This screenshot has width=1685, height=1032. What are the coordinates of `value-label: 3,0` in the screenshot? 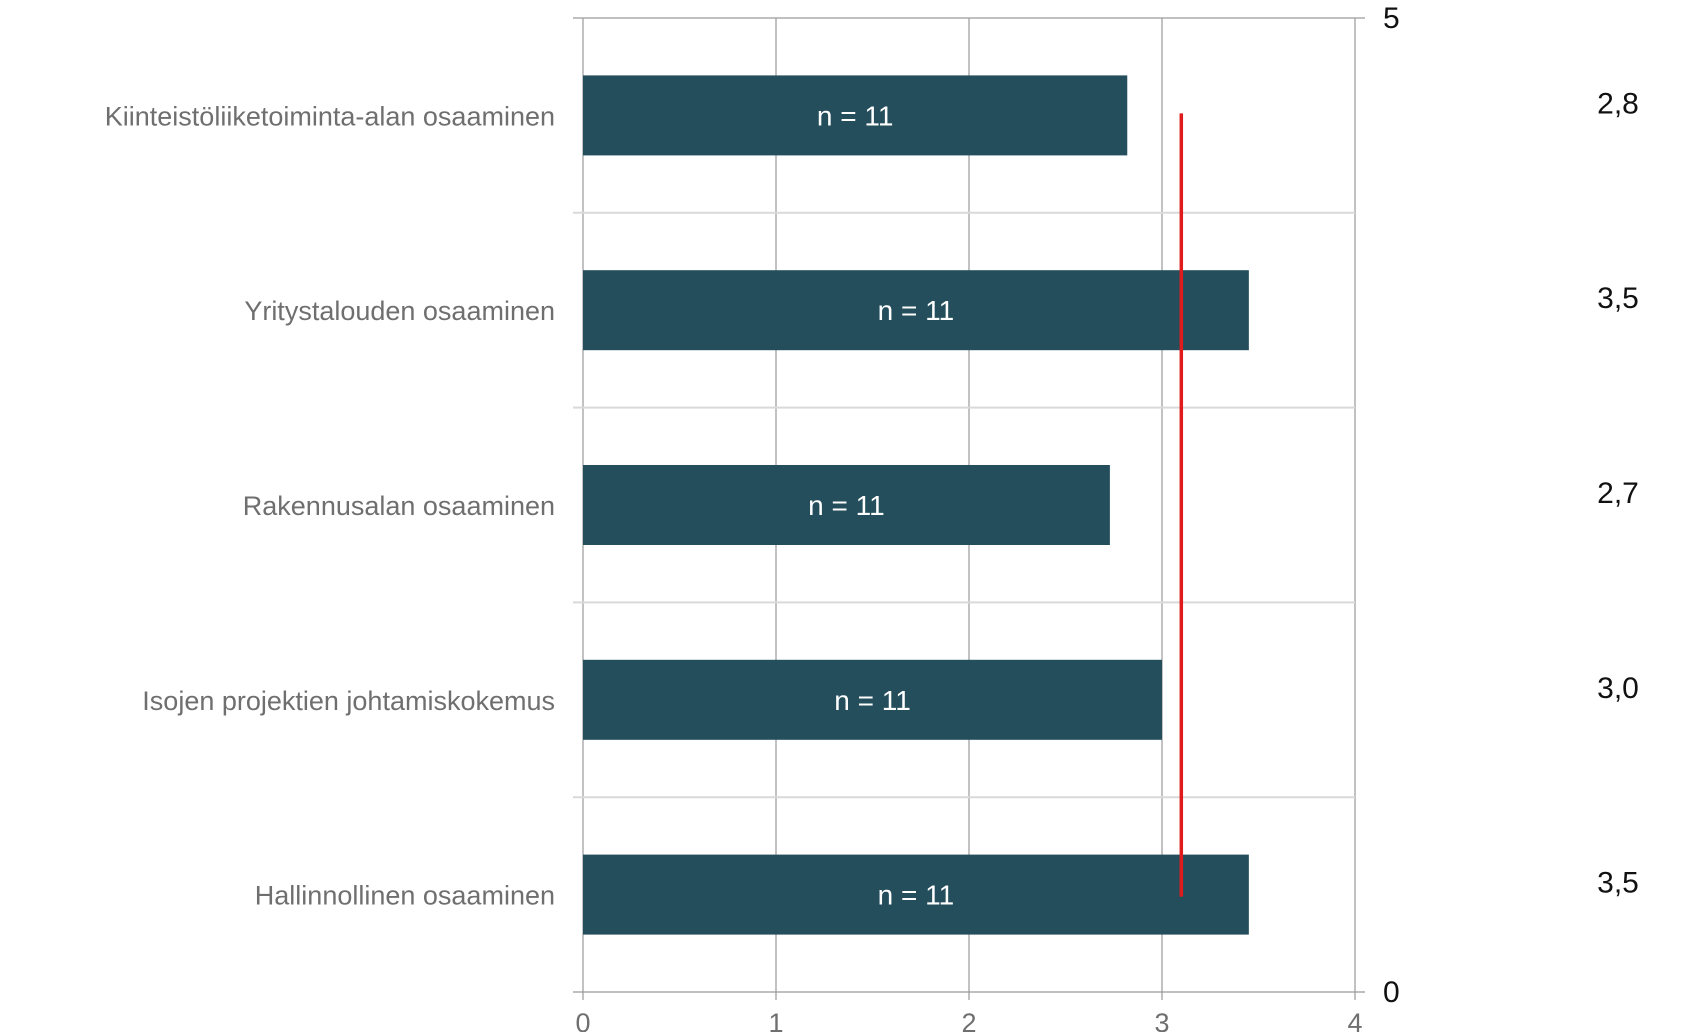 It's located at (1618, 688).